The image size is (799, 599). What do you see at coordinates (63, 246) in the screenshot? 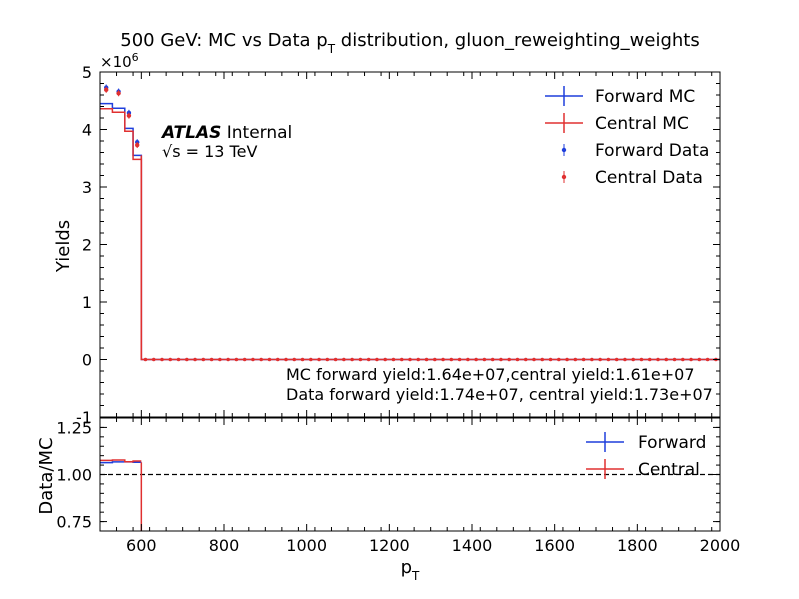
I see `main-y-axis-label: Yields` at bounding box center [63, 246].